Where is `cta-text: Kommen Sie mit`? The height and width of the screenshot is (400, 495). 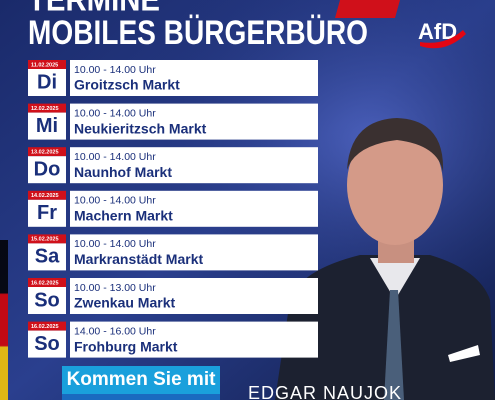 cta-text: Kommen Sie mit is located at coordinates (142, 379).